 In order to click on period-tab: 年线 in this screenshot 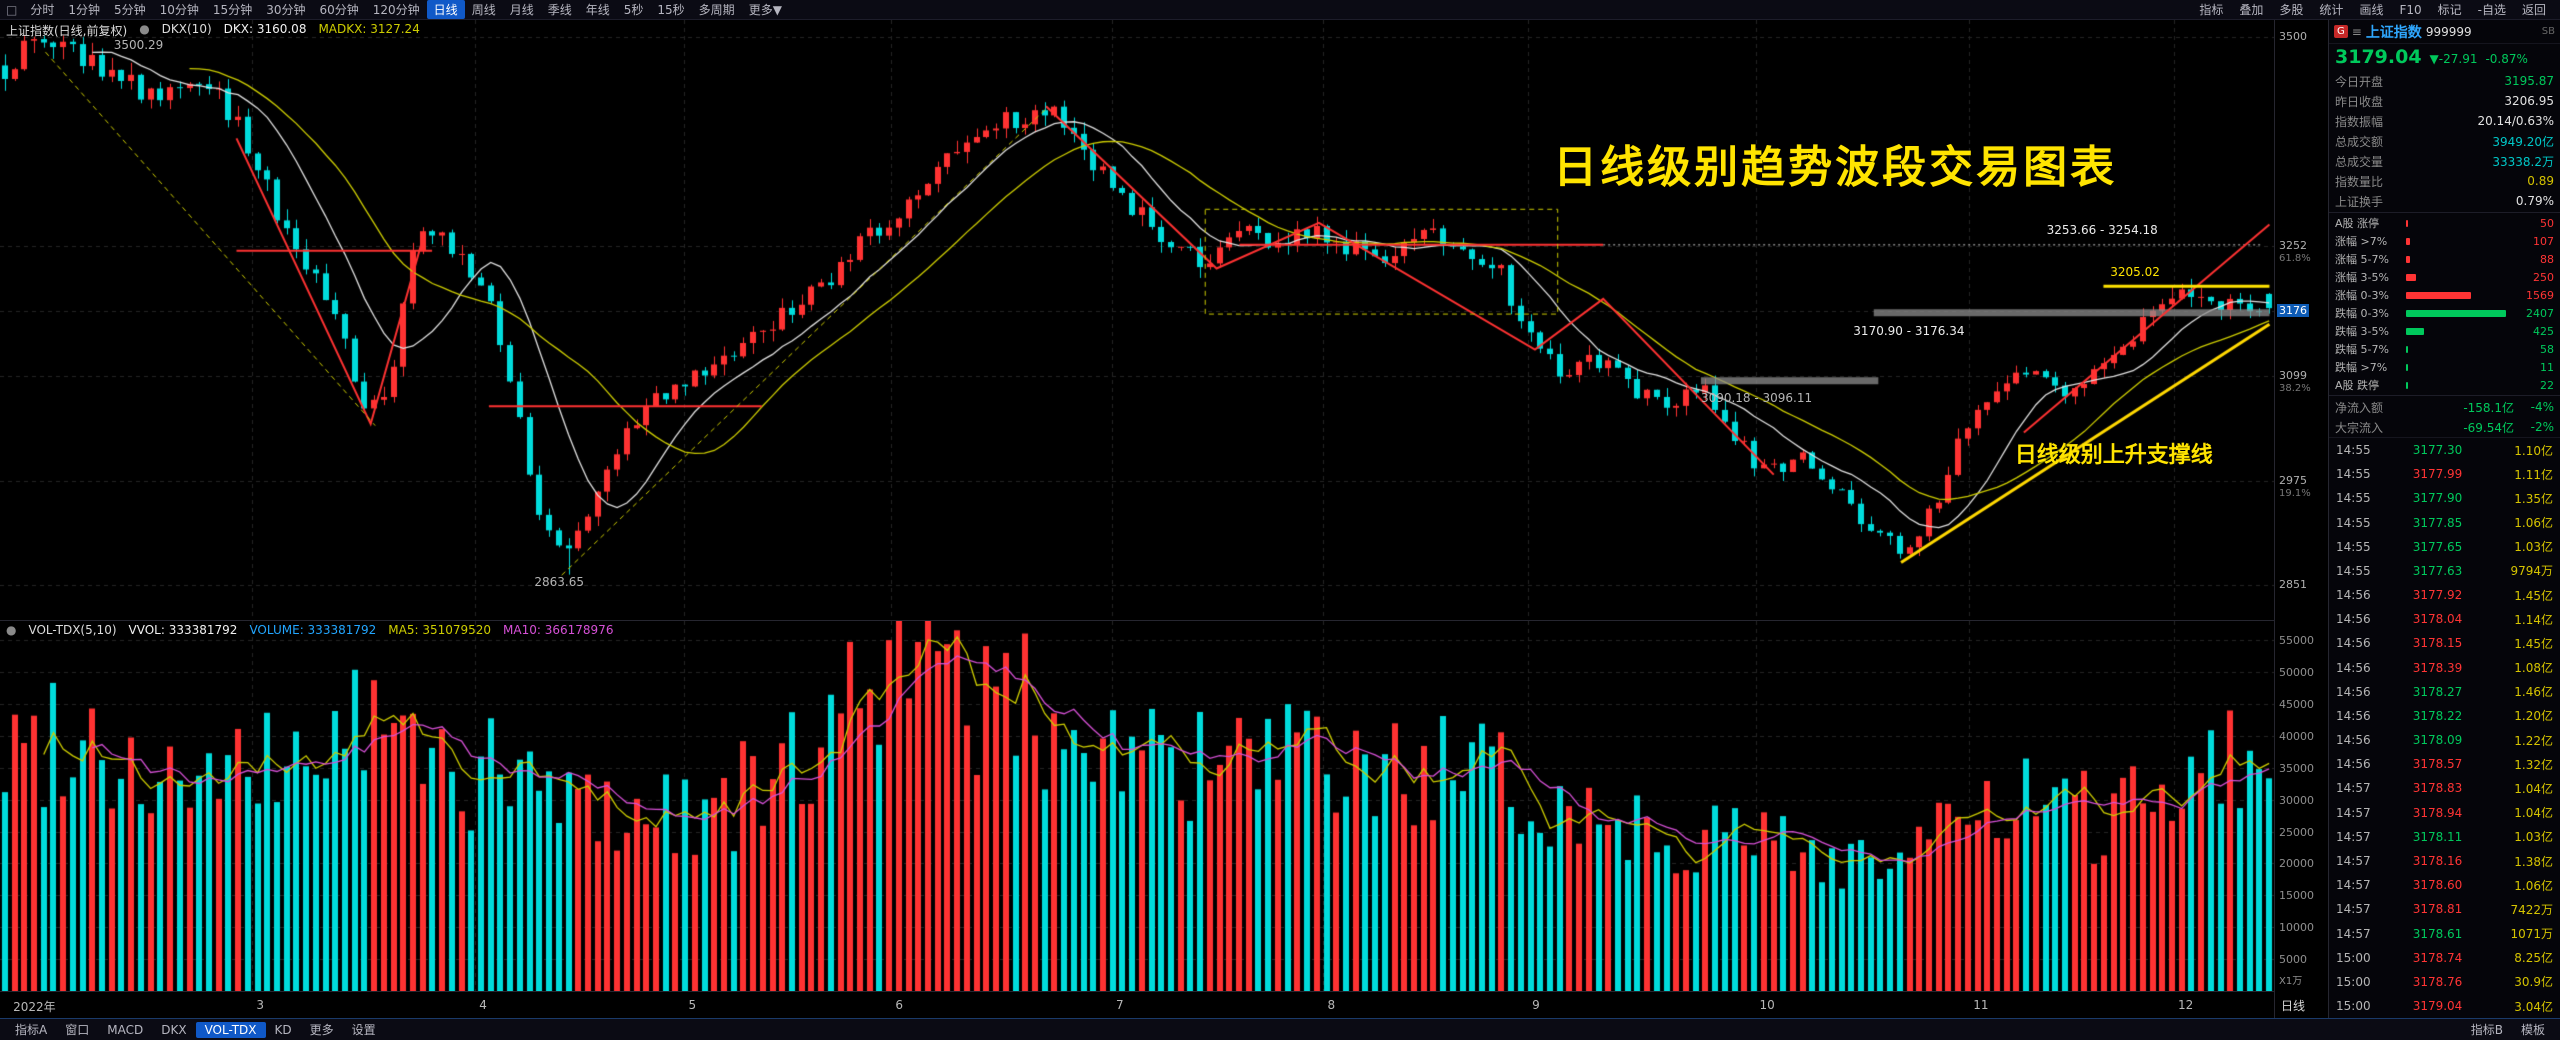, I will do `click(597, 10)`.